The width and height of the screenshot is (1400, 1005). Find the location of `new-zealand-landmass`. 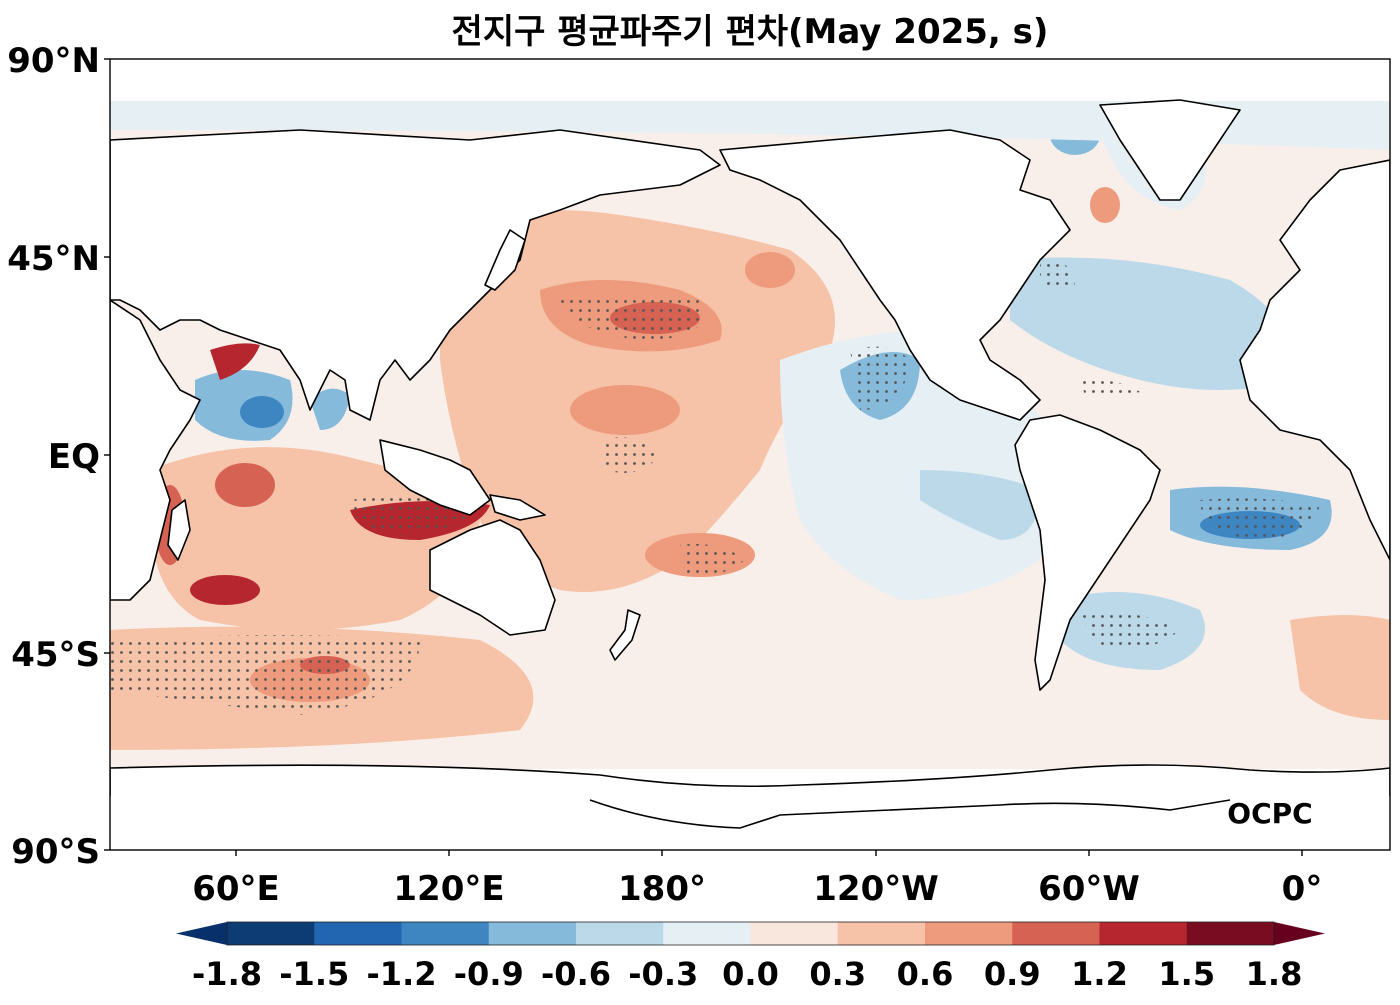

new-zealand-landmass is located at coordinates (625, 635).